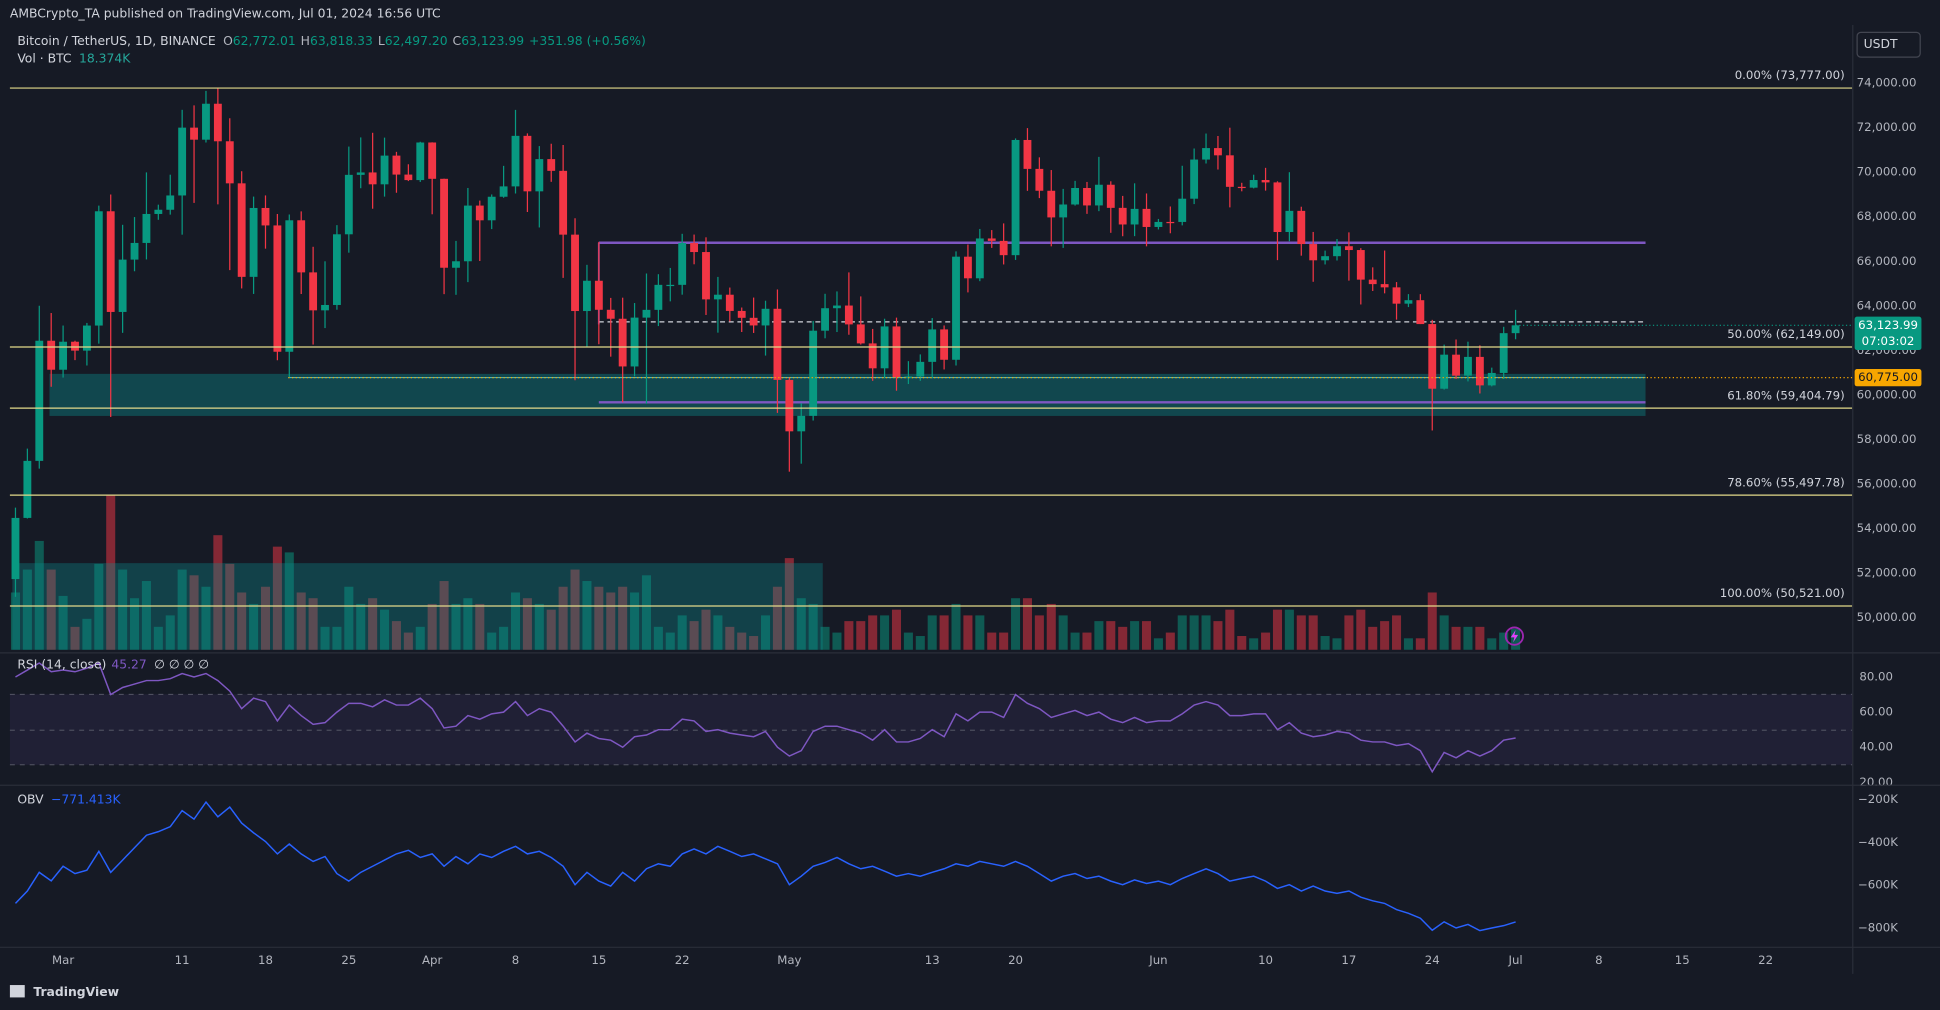  I want to click on obv-last: −771.413K, so click(86, 799).